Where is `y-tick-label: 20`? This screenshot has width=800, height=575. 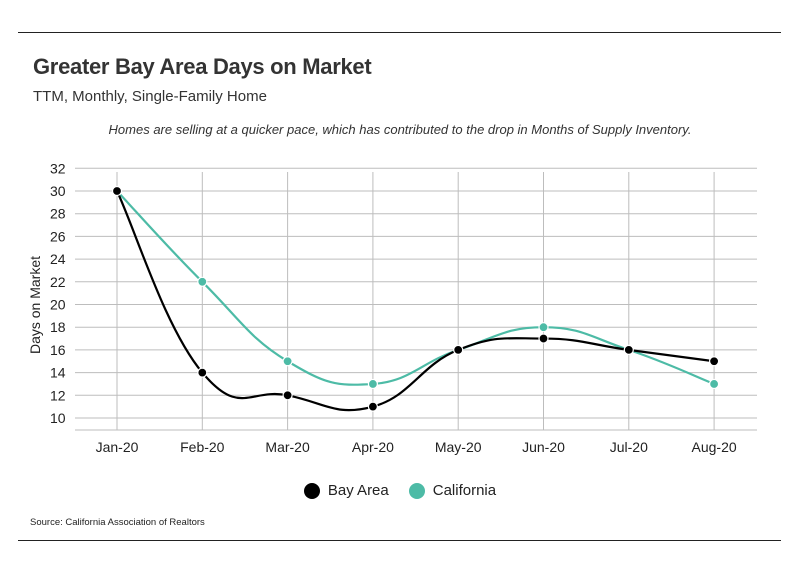 y-tick-label: 20 is located at coordinates (58, 305).